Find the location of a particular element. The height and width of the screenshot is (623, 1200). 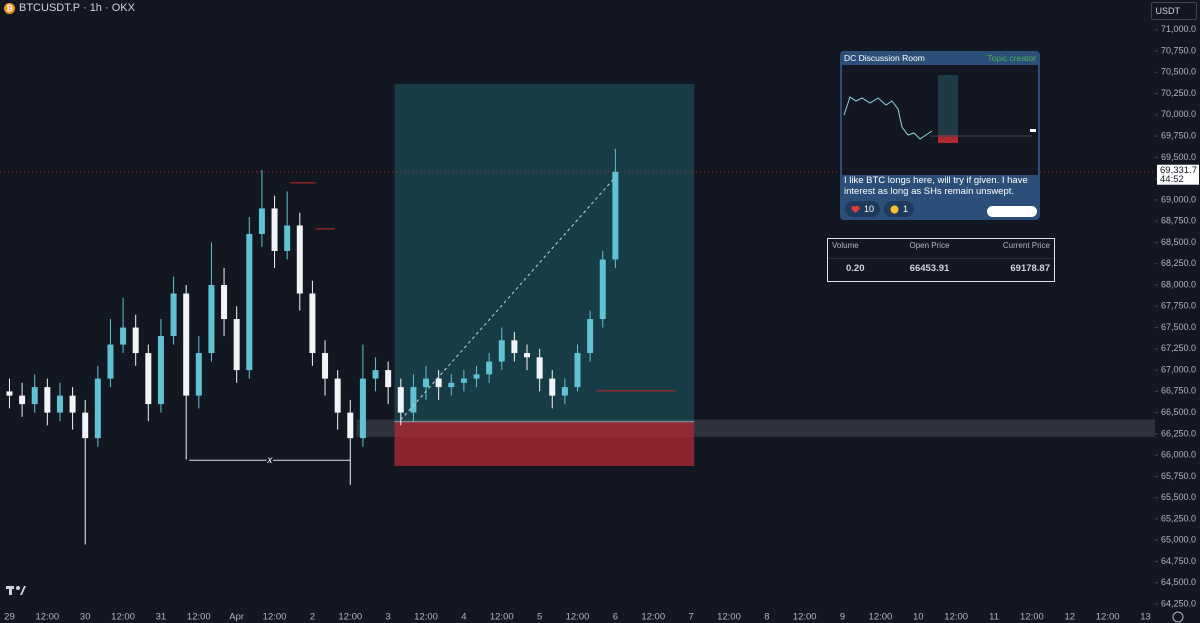

reply-button is located at coordinates (1012, 211).